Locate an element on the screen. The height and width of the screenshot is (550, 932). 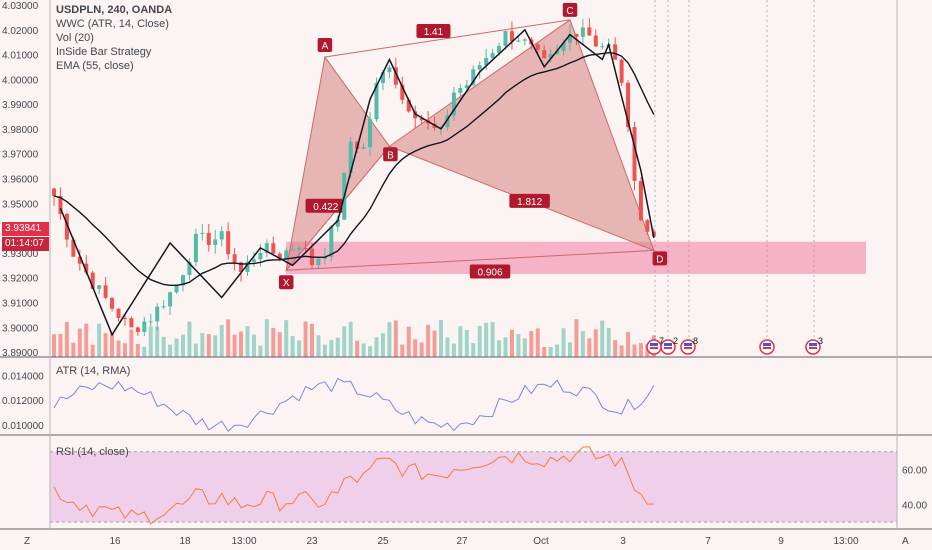
event-flag-stripe is located at coordinates (668, 348).